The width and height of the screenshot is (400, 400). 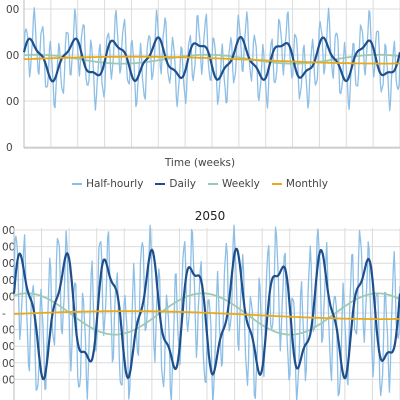 What do you see at coordinates (306, 184) in the screenshot?
I see `legend-label-monthly: Monthly` at bounding box center [306, 184].